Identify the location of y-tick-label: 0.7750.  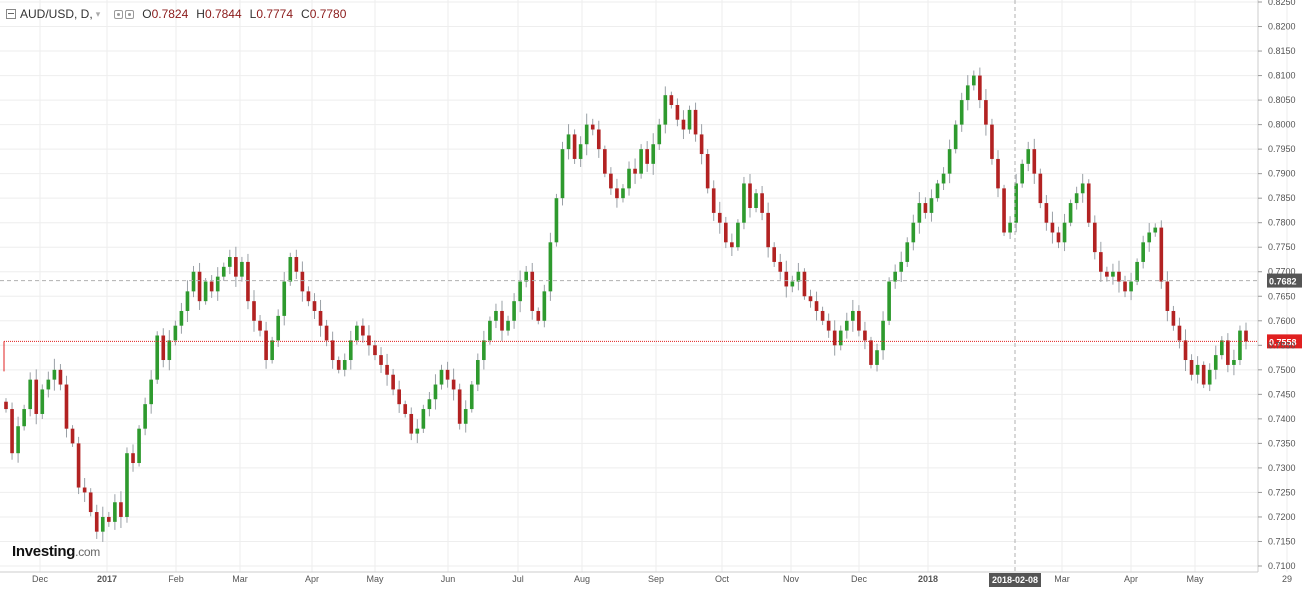
(1282, 247).